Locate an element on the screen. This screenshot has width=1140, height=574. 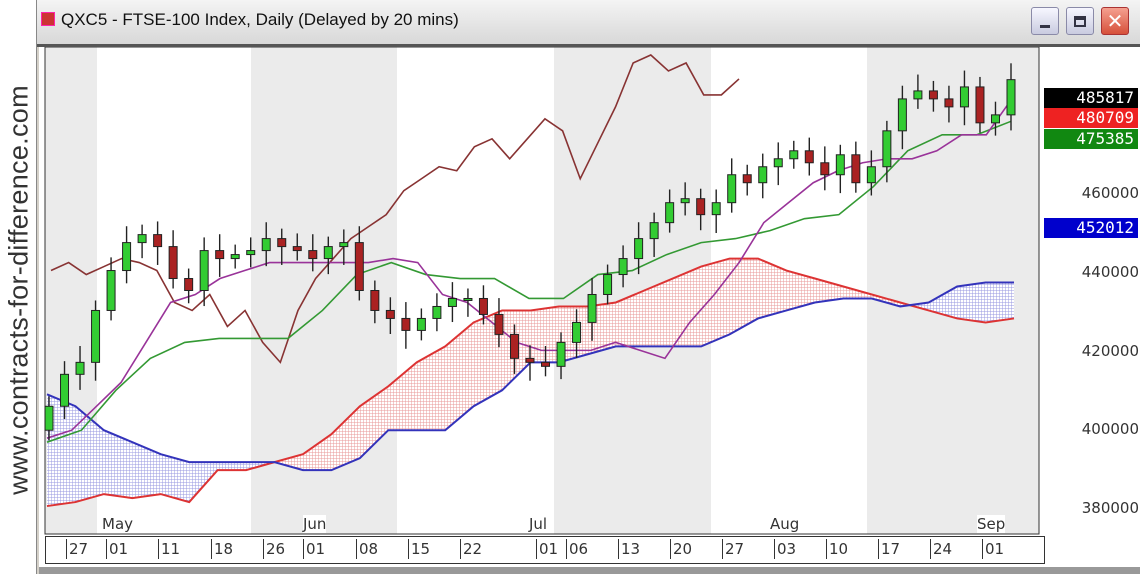
month-label: Jul is located at coordinates (538, 524).